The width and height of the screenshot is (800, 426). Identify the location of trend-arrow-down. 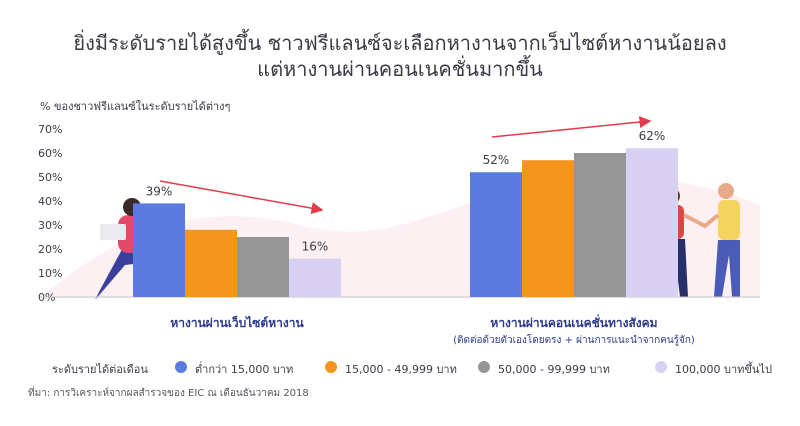
(241, 197).